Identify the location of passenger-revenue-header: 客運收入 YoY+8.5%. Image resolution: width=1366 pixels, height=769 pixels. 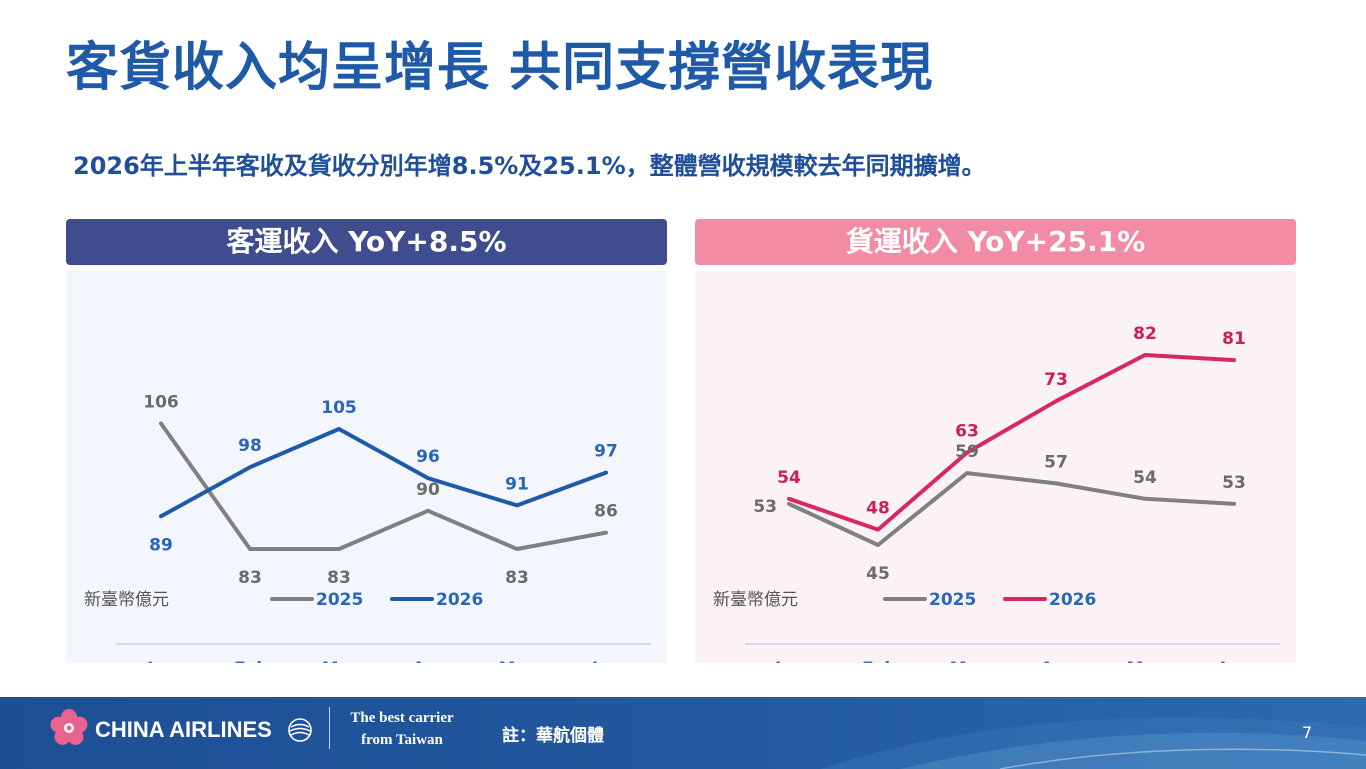
(366, 242).